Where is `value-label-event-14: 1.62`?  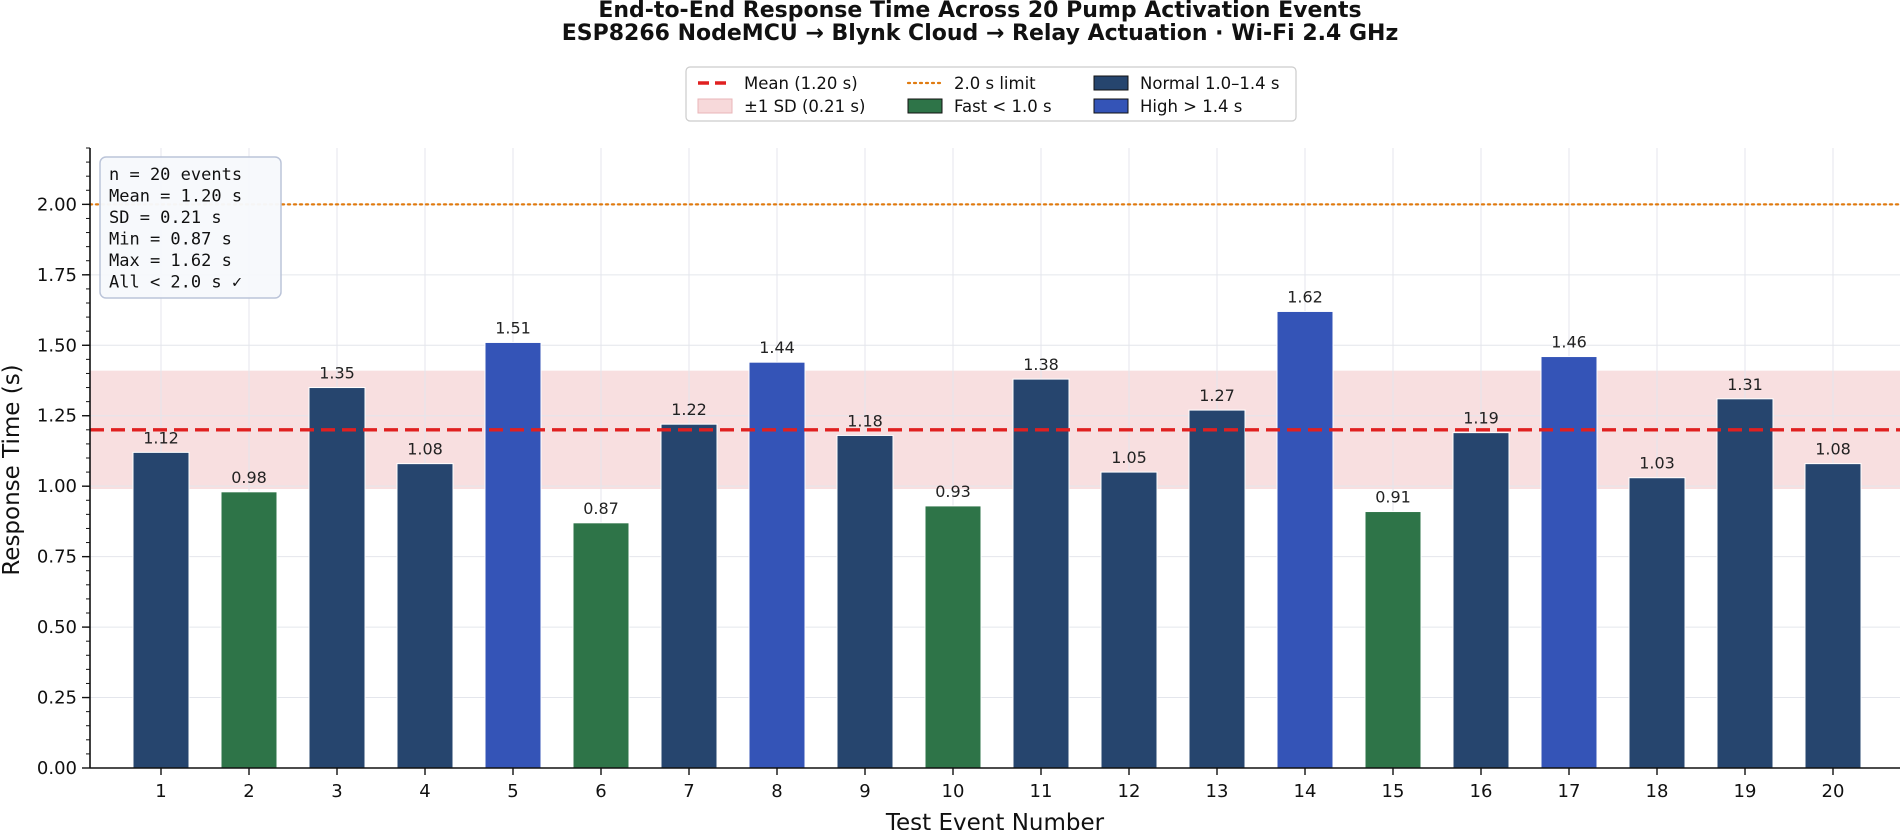
value-label-event-14: 1.62 is located at coordinates (1305, 296).